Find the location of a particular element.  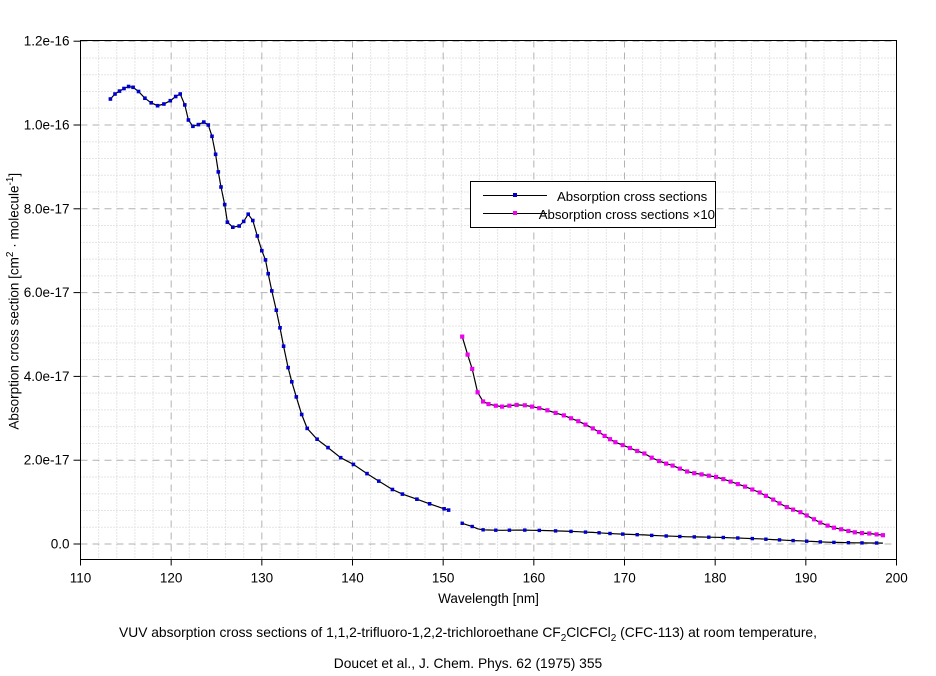

x-tick-label: 200 is located at coordinates (896, 578).